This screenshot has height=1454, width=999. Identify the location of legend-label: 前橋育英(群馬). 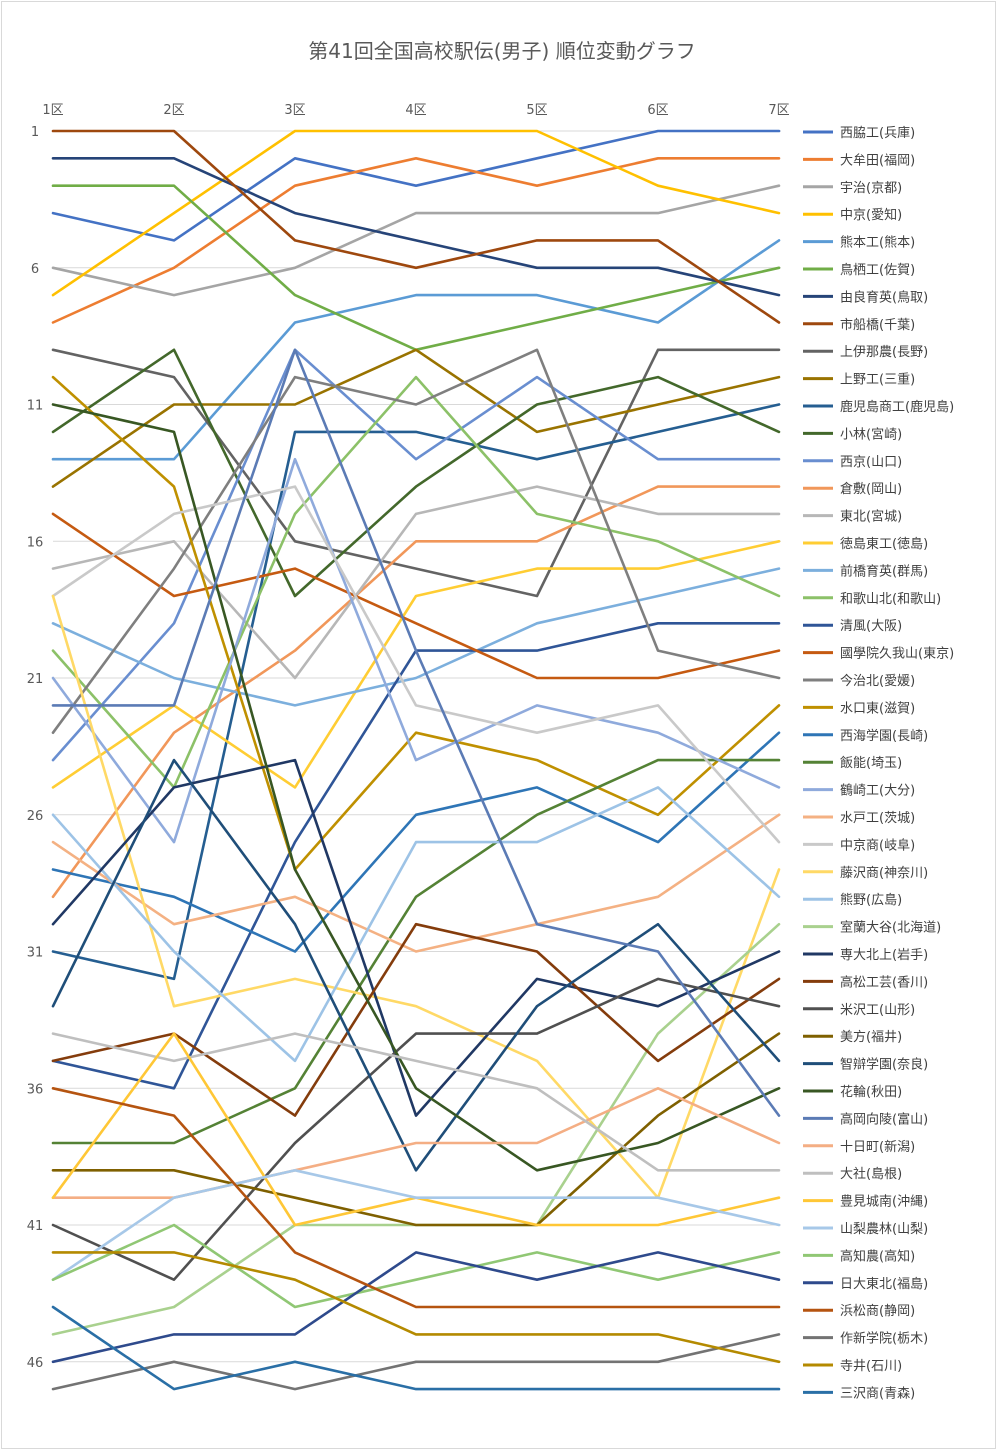
(884, 571).